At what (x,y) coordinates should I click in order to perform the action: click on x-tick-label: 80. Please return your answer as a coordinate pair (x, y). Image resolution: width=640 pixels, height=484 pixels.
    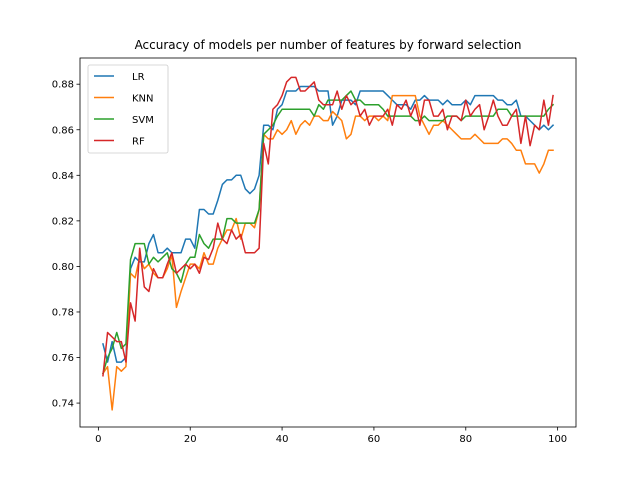
    Looking at the image, I should click on (465, 439).